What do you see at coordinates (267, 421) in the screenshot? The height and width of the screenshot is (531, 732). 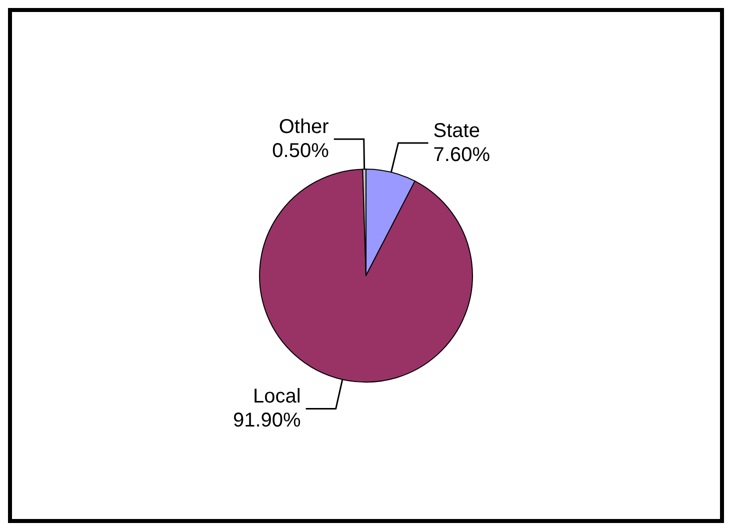 I see `data-label: 91.90%` at bounding box center [267, 421].